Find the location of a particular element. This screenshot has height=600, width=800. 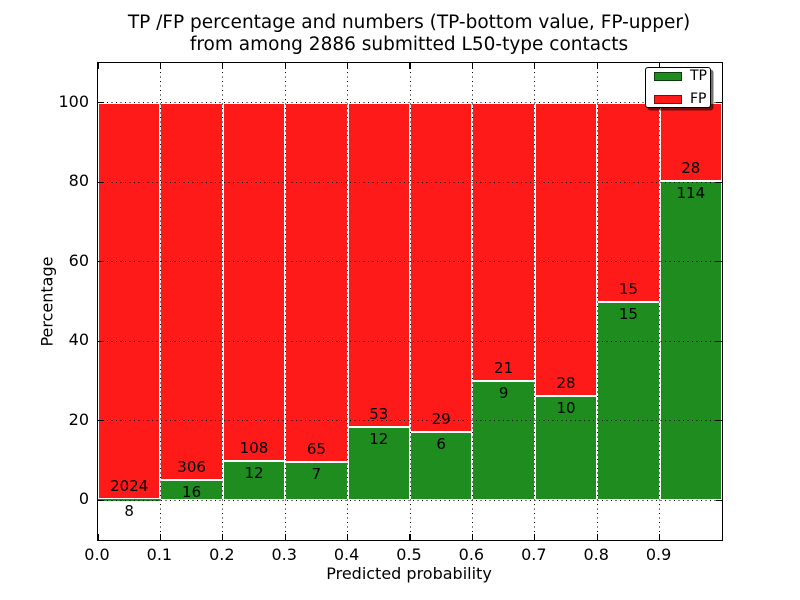

x-tick-label: 0.6 is located at coordinates (471, 554).